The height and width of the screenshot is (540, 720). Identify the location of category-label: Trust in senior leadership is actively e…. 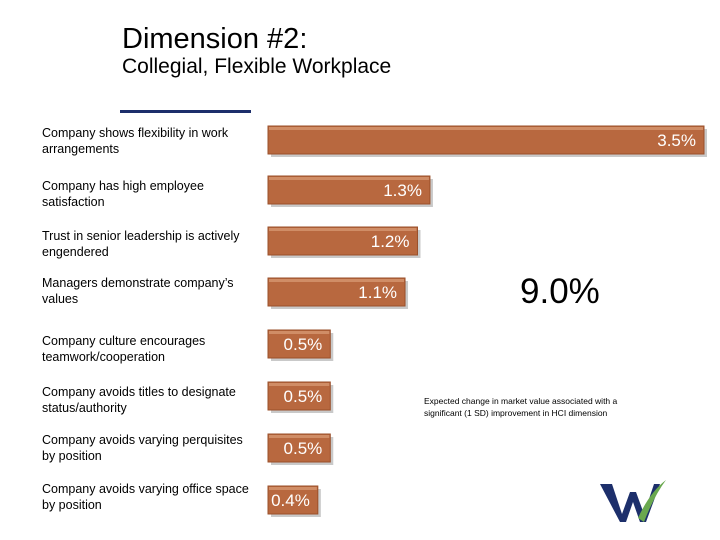
(141, 244).